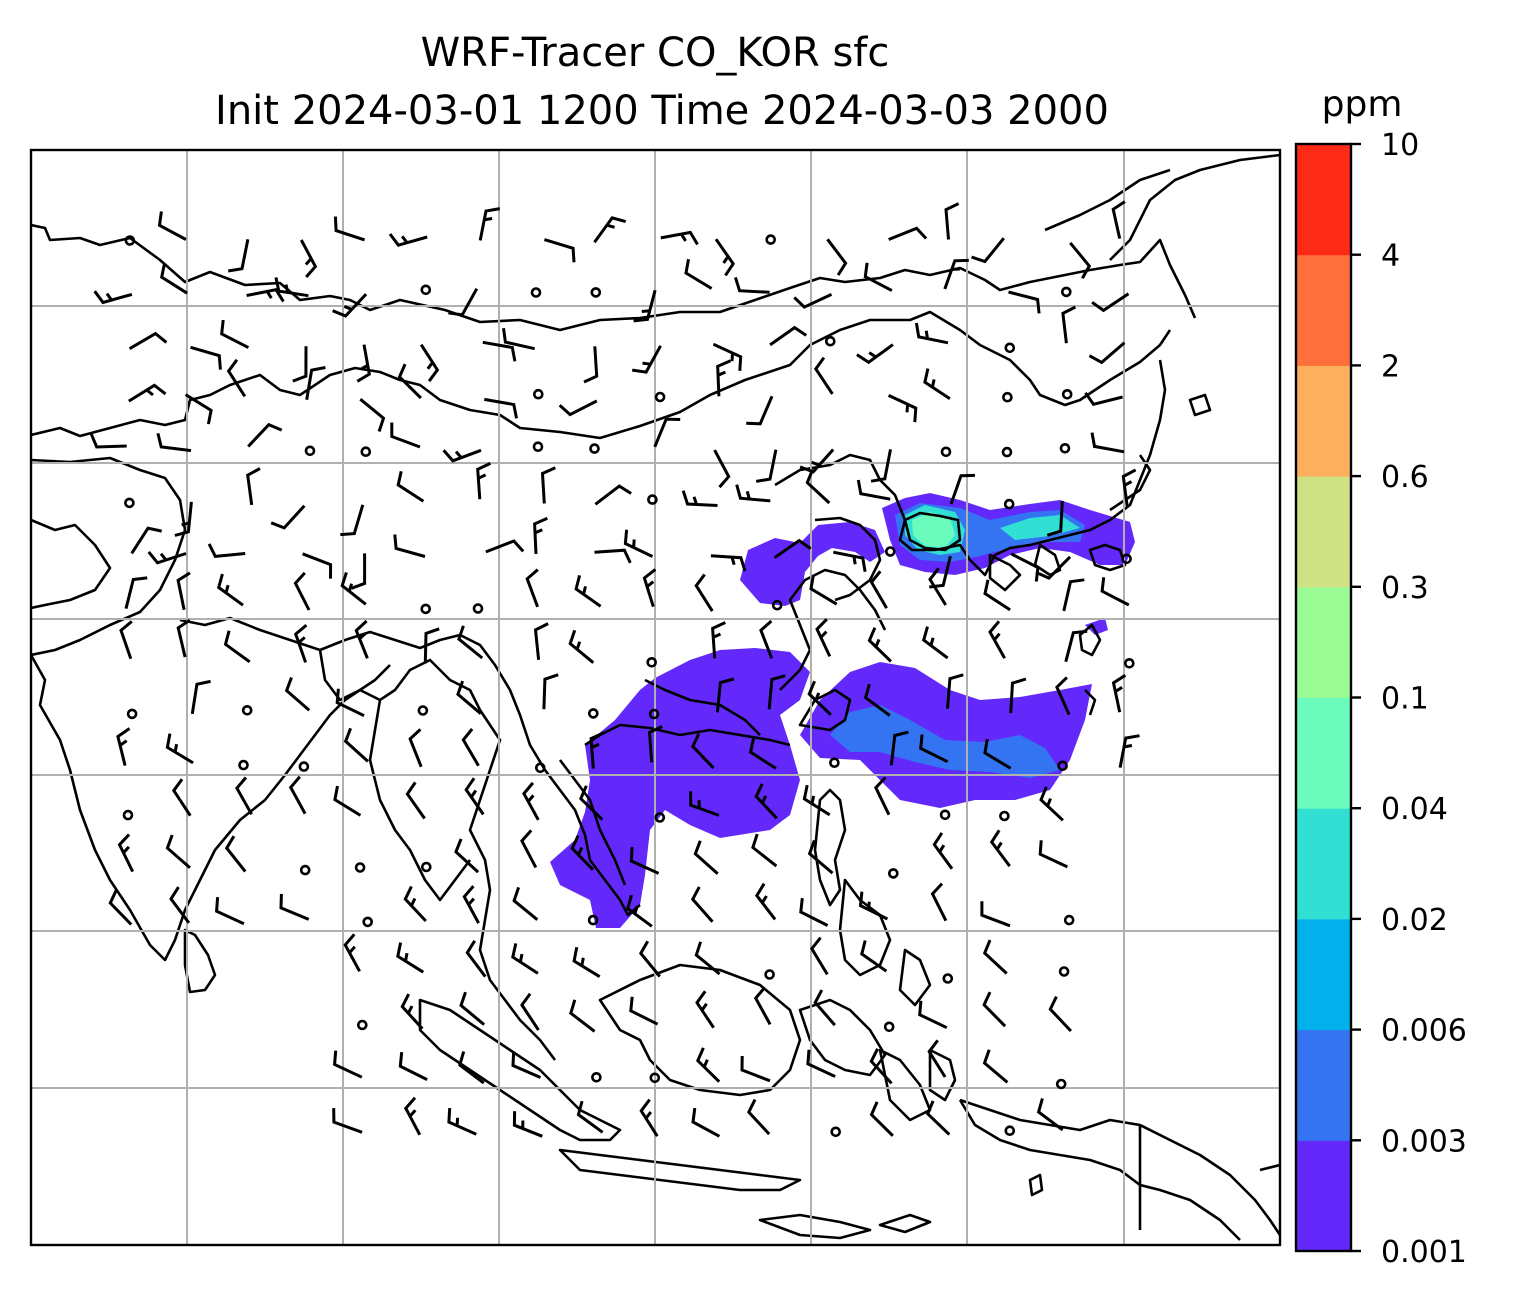 Image resolution: width=1528 pixels, height=1306 pixels. What do you see at coordinates (1414, 920) in the screenshot?
I see `colorbar-tick-label: 0.02` at bounding box center [1414, 920].